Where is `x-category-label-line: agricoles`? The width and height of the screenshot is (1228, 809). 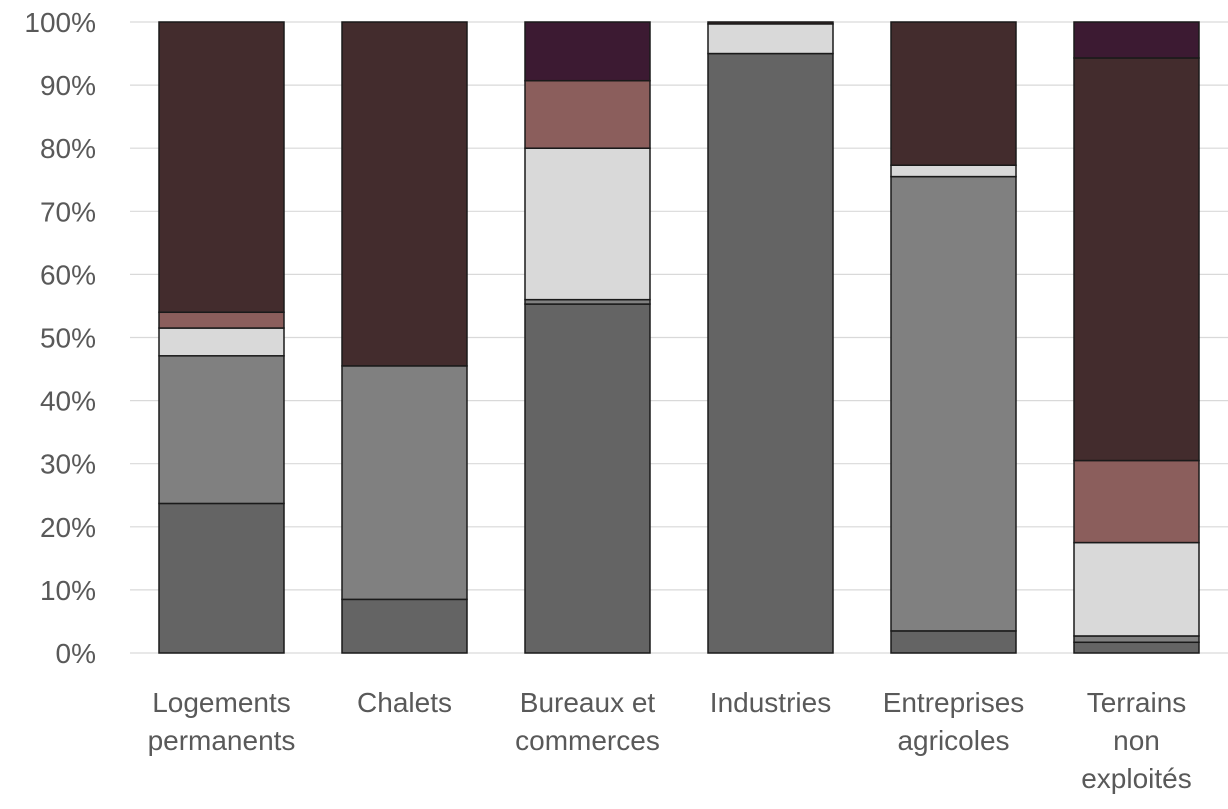
x-category-label-line: agricoles is located at coordinates (953, 740).